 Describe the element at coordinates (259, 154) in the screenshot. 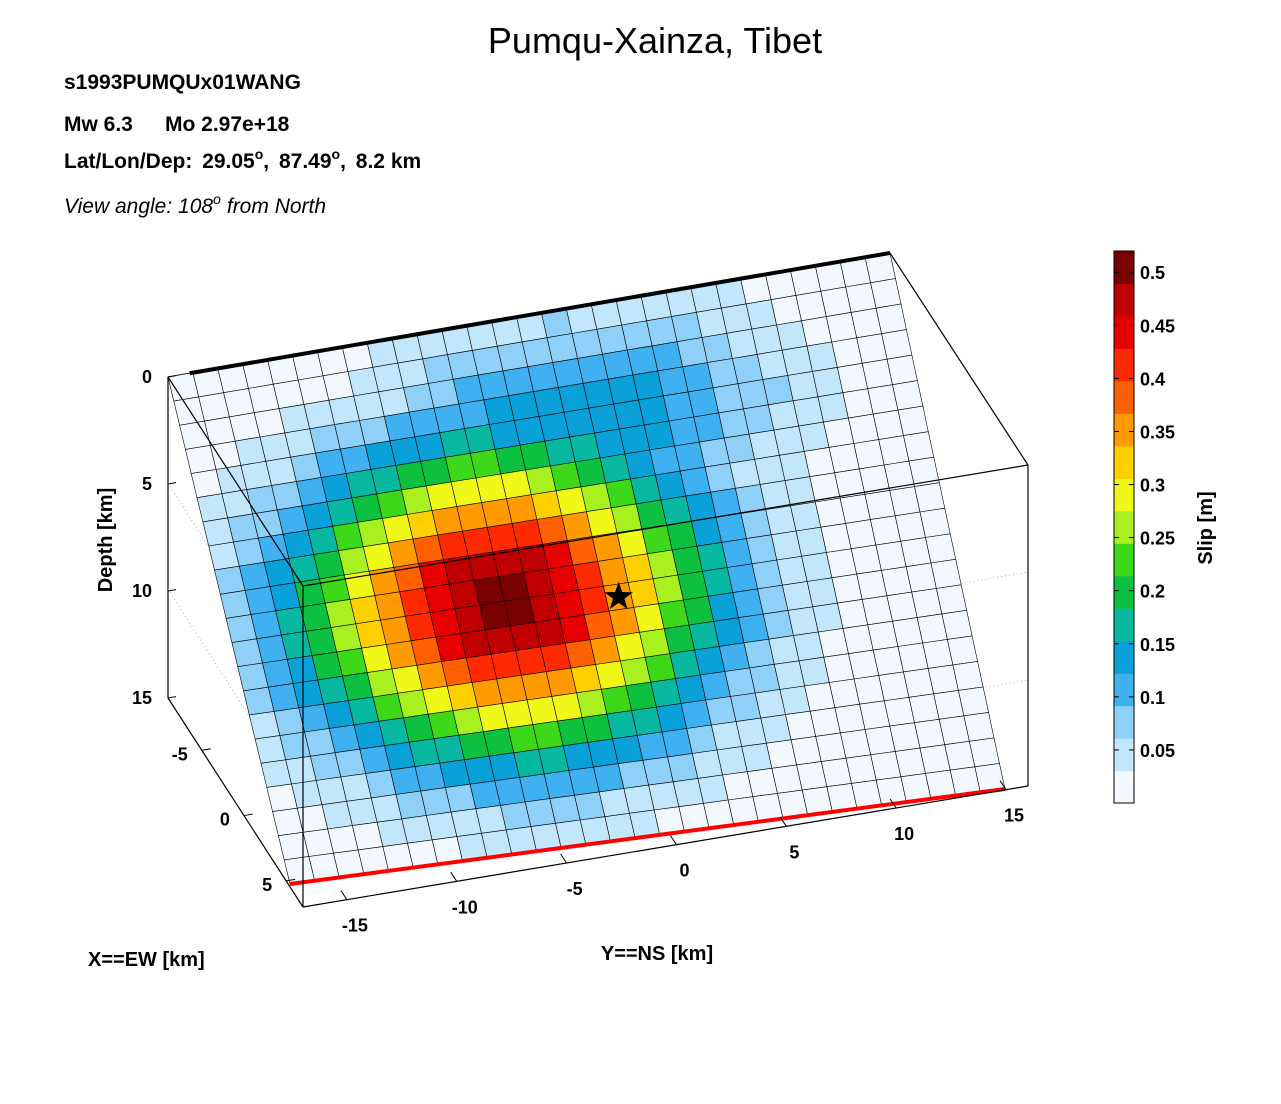

I see `lat-degree: o` at that location.